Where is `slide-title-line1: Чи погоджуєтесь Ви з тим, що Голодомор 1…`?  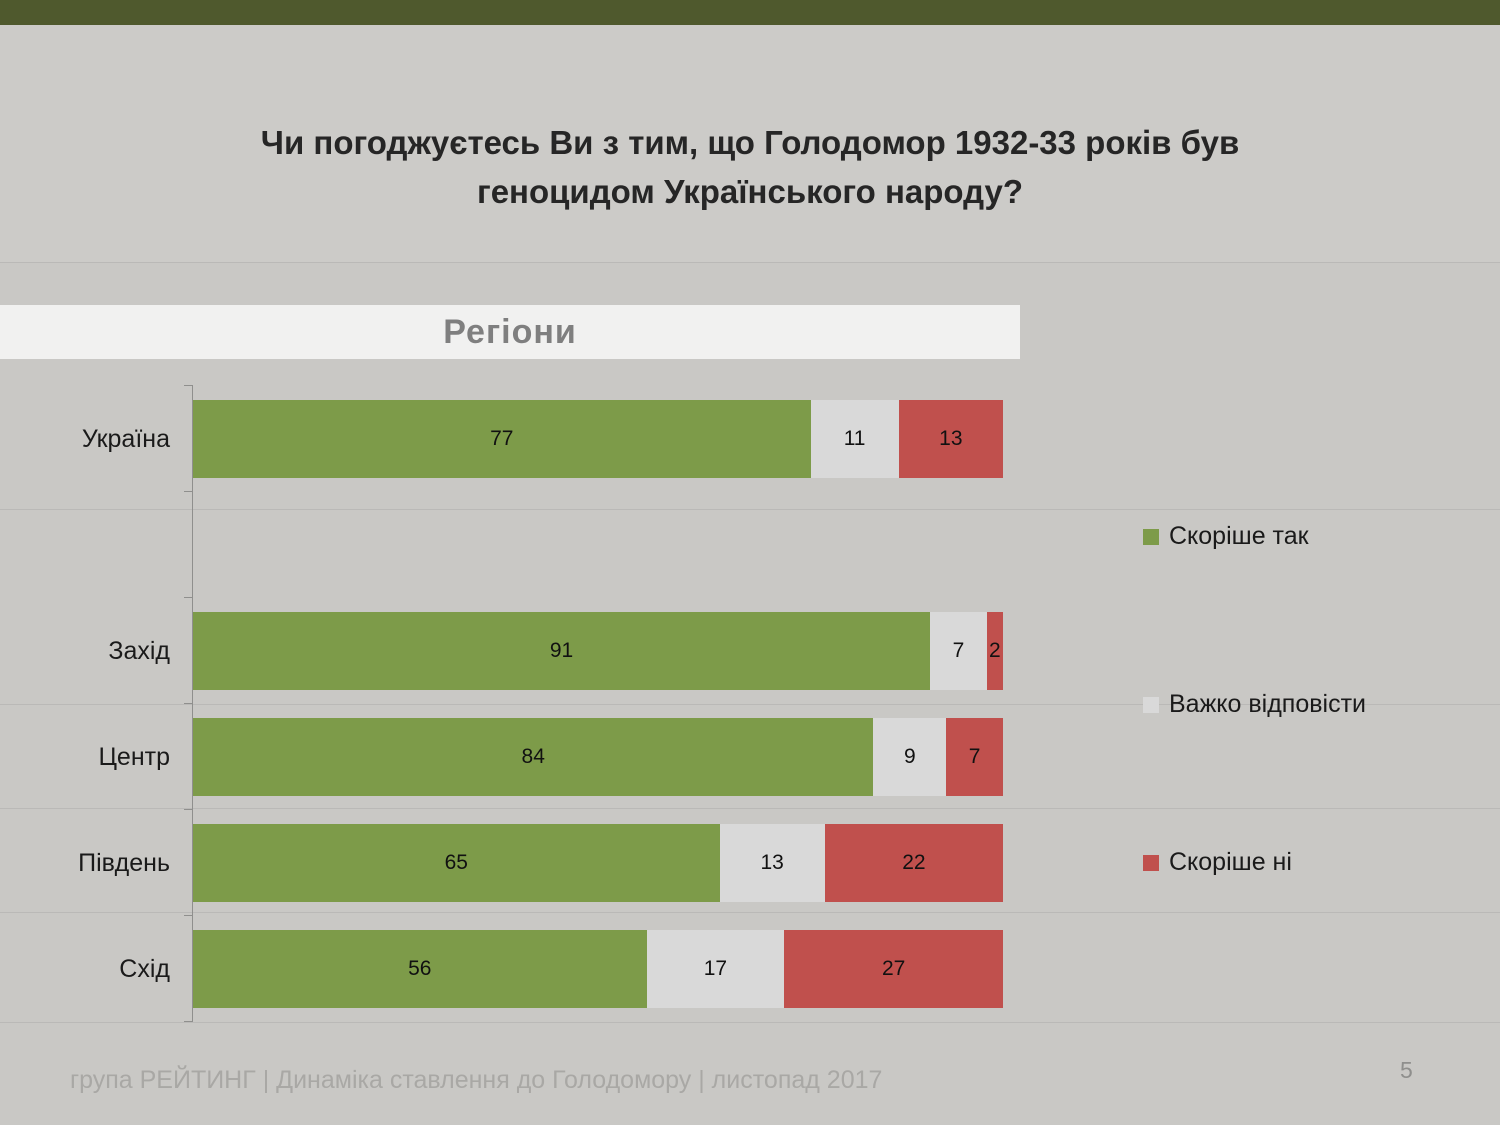
slide-title-line1: Чи погоджуєтесь Ви з тим, що Голодомор 1… is located at coordinates (750, 142).